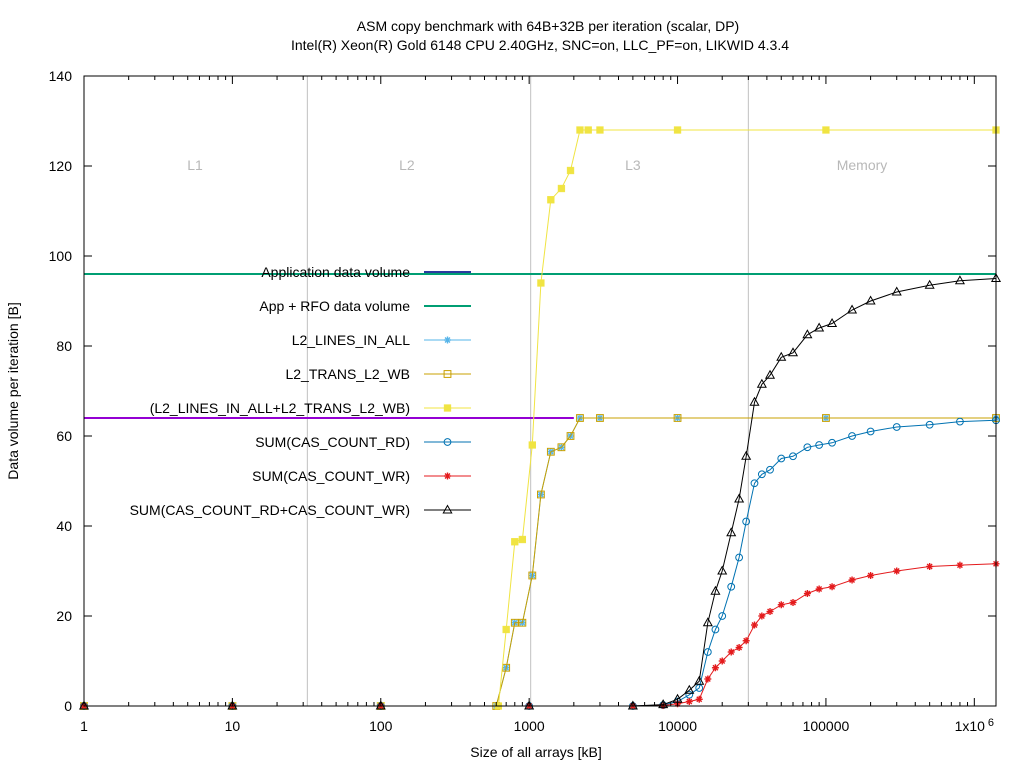 This screenshot has height=768, width=1024. Describe the element at coordinates (537, 165) in the screenshot. I see `region-labels: L1 L2 L3 Memory` at that location.